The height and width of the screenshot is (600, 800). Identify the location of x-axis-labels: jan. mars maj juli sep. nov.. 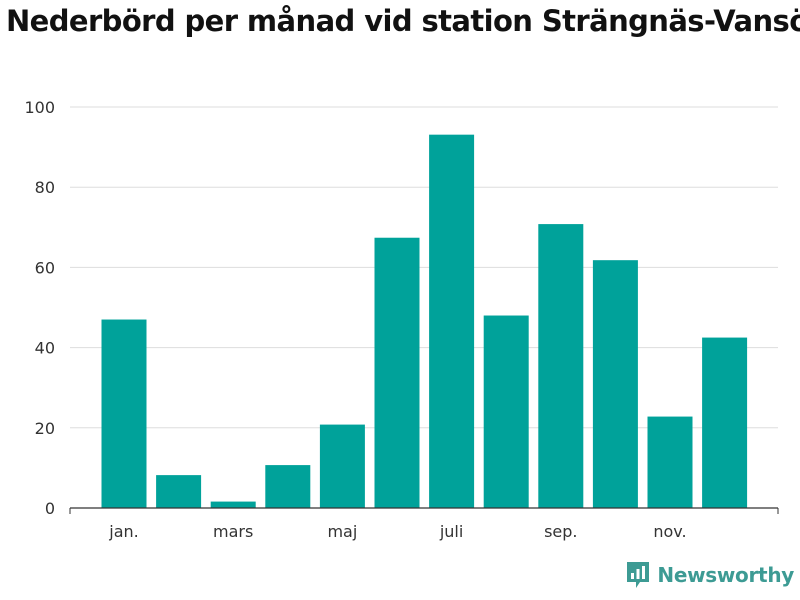
(397, 531).